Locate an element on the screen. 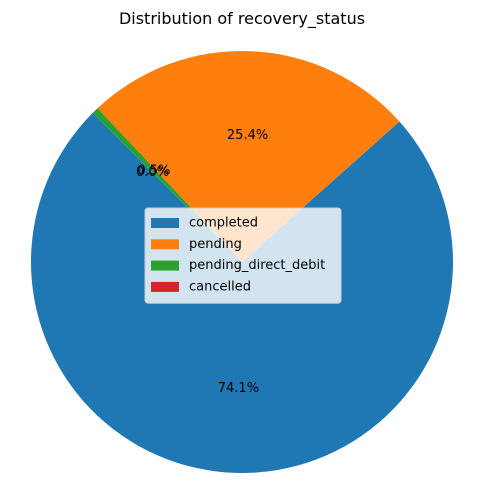 The image size is (484, 504). legend-label-completed: completed is located at coordinates (223, 223).